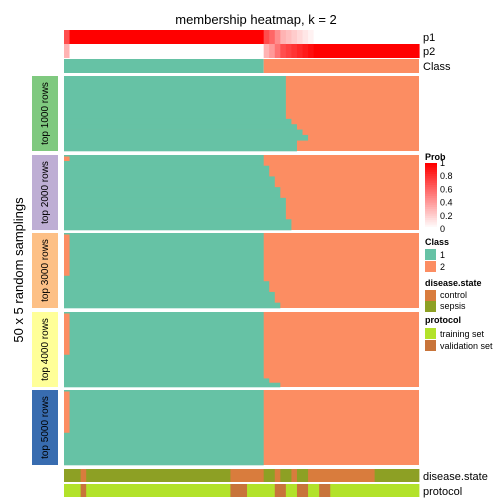  I want to click on prob-tick-label: 0.2, so click(446, 216).